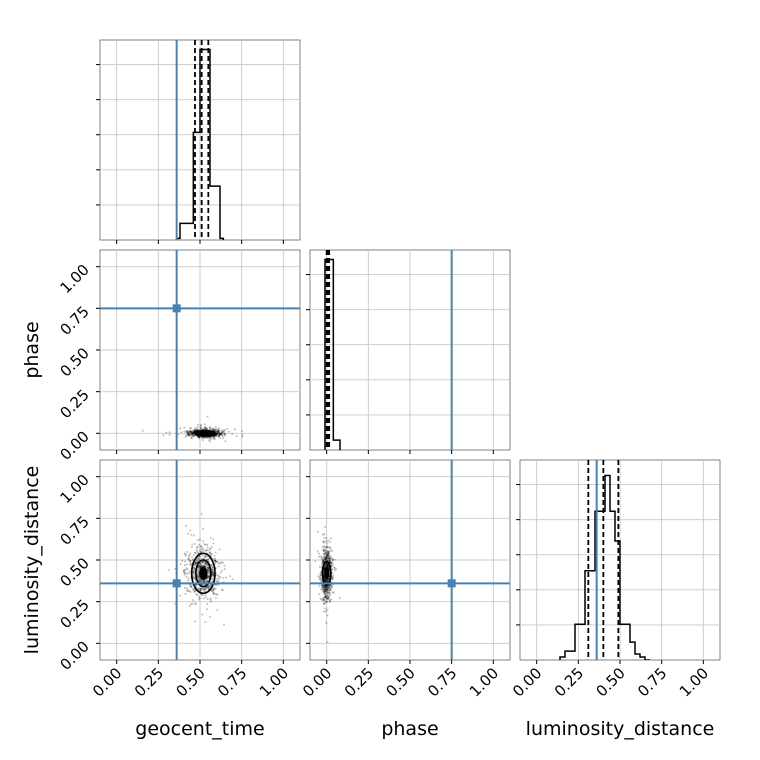 The height and width of the screenshot is (760, 760). I want to click on x-tick-label: 0.50, so click(190, 682).